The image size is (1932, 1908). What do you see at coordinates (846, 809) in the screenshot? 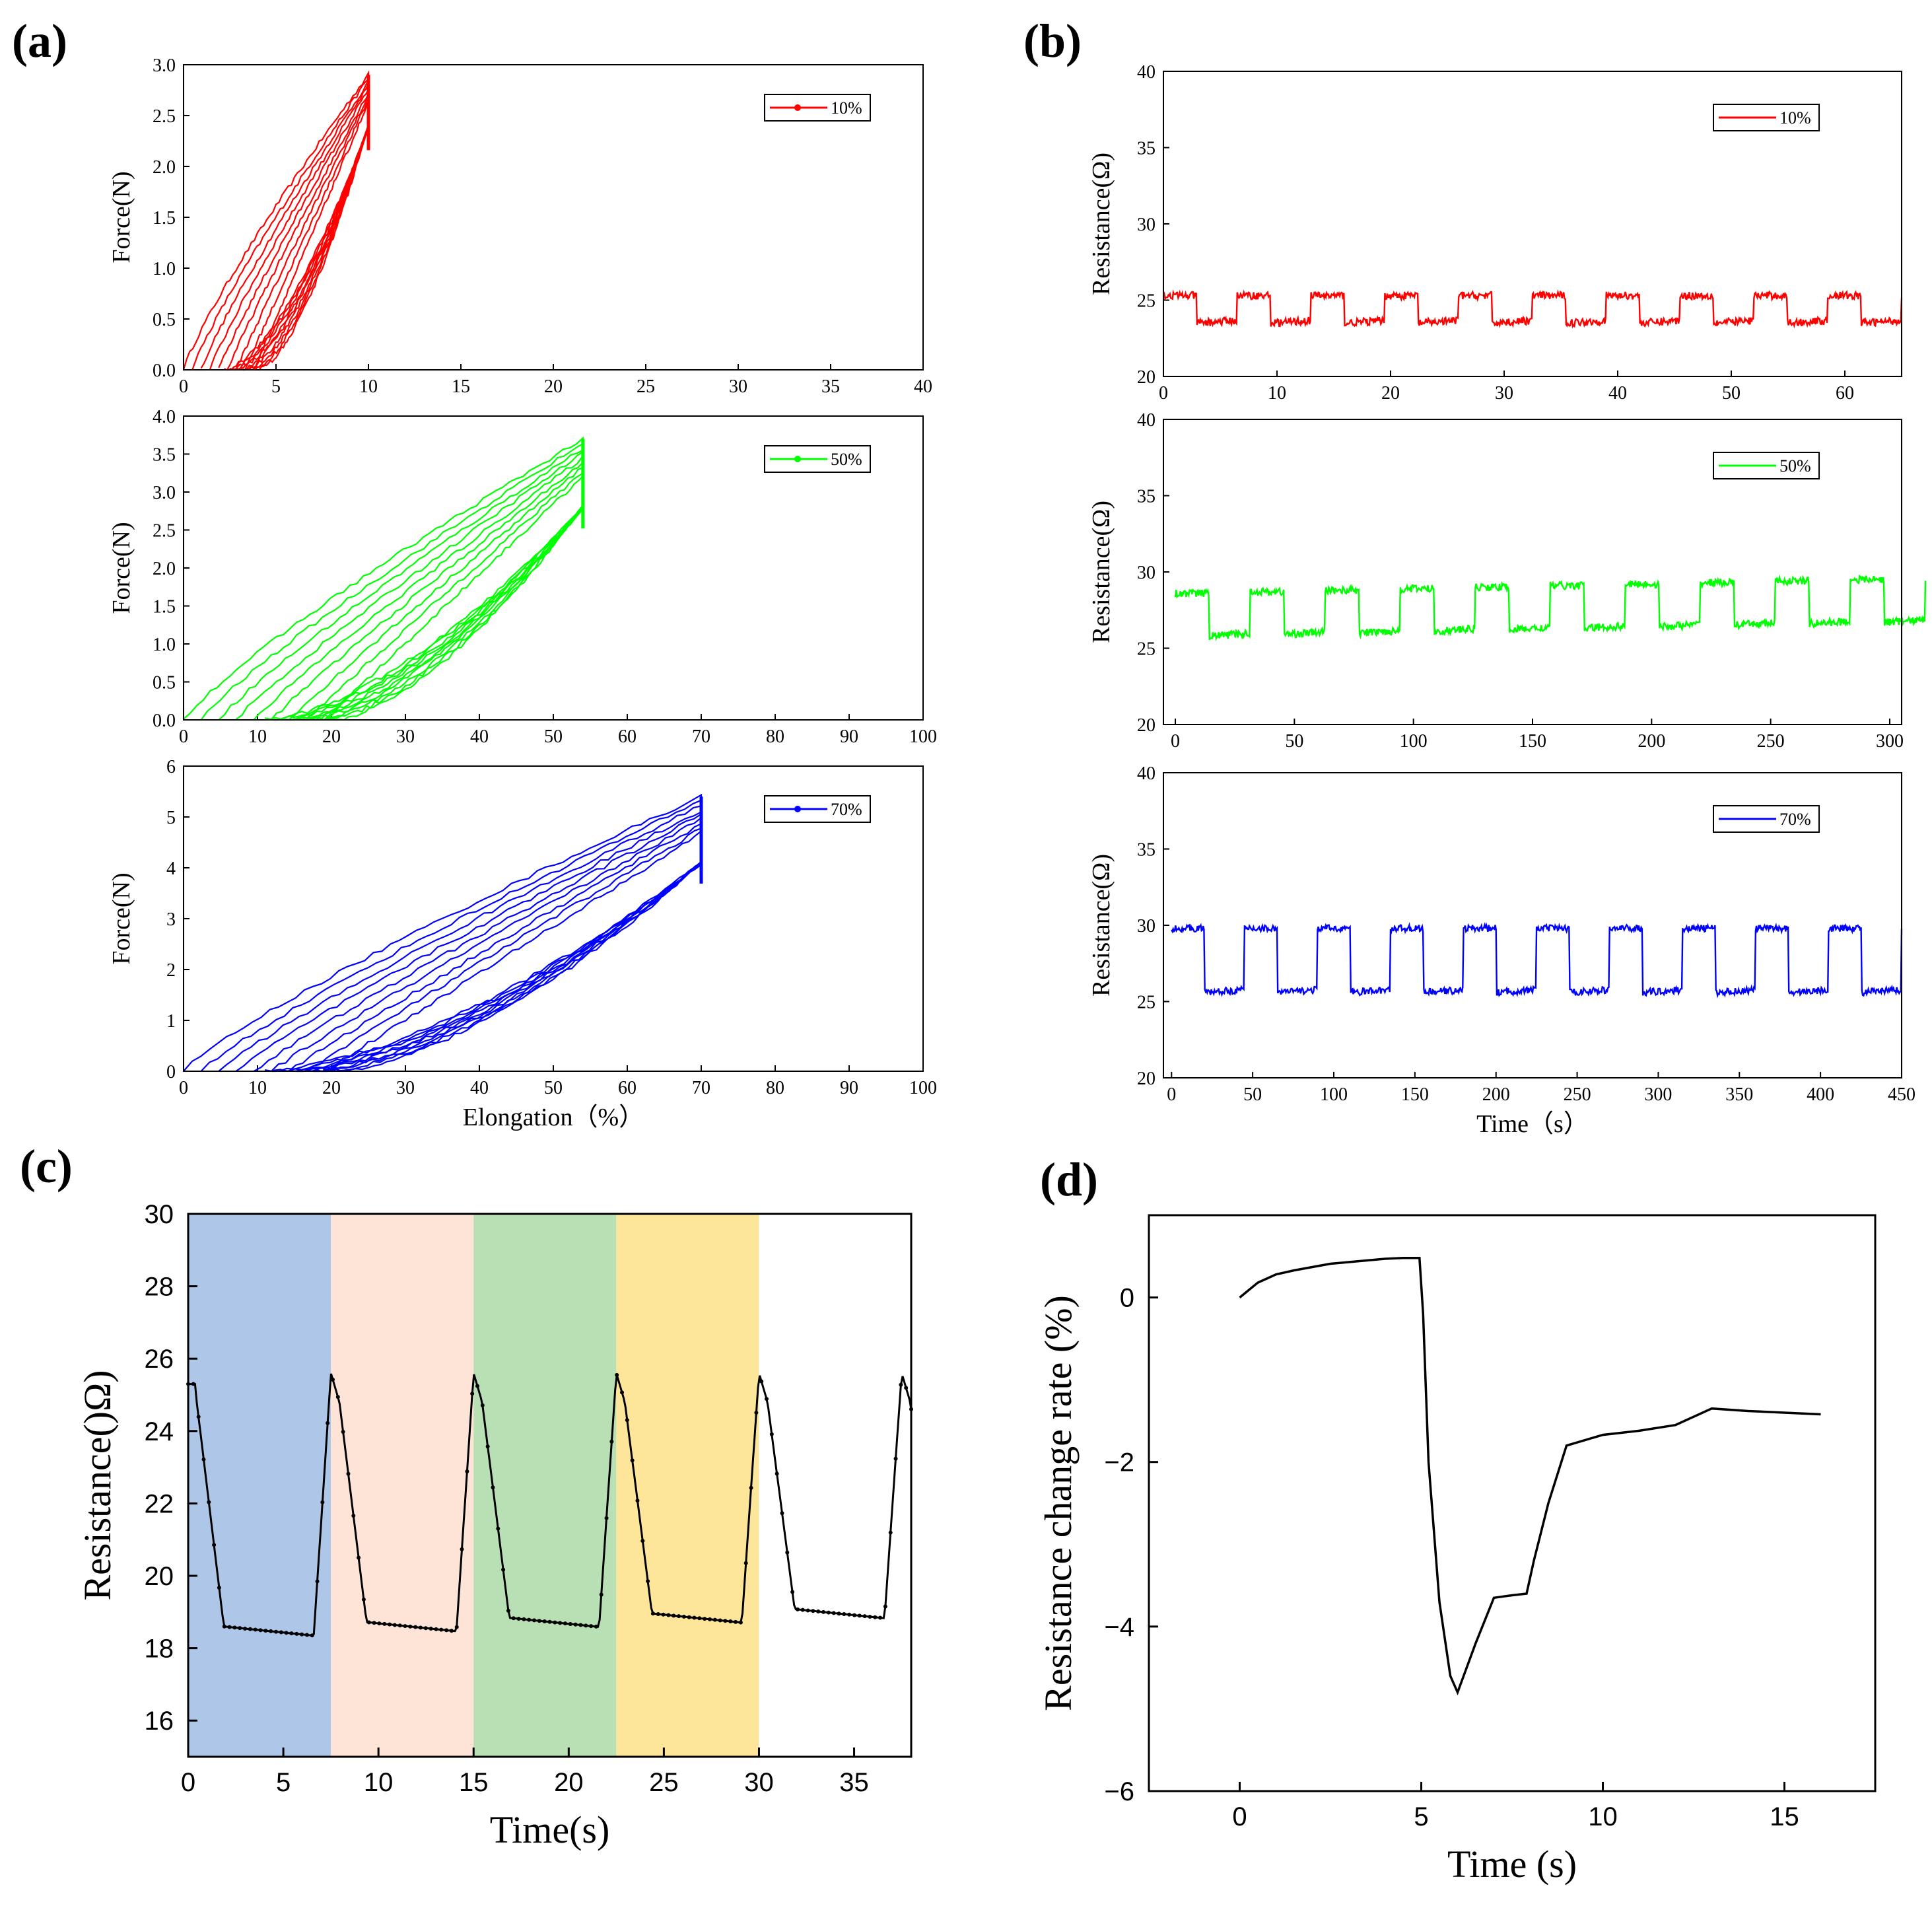
I see `legend-label: 70%` at bounding box center [846, 809].